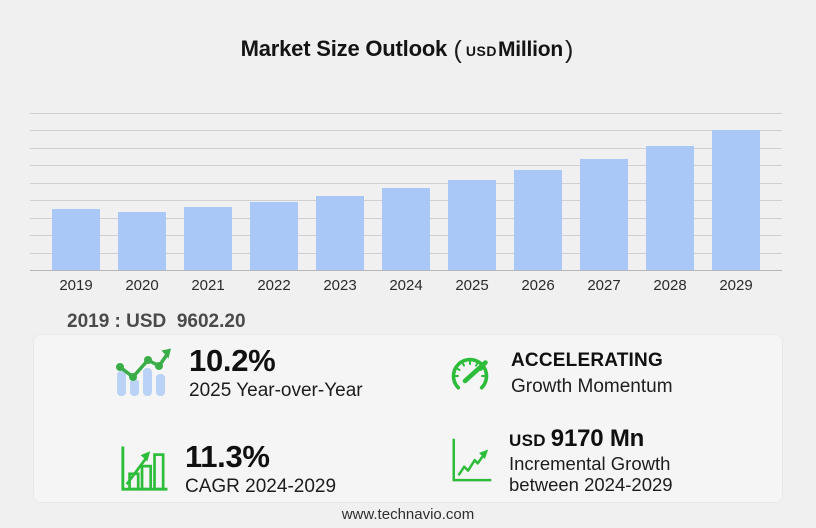 The image size is (816, 528). I want to click on x-axis-label-2028: 2028, so click(670, 285).